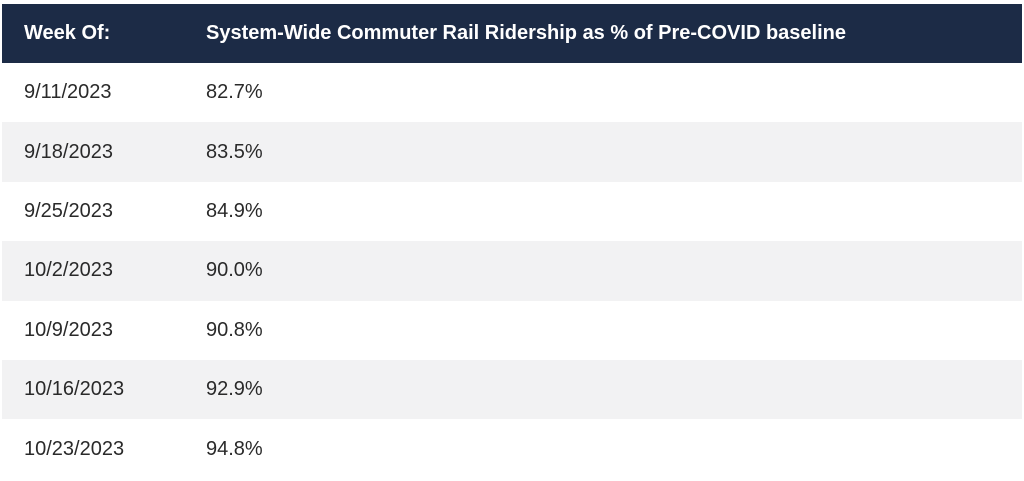 Image resolution: width=1024 pixels, height=481 pixels. What do you see at coordinates (234, 270) in the screenshot?
I see `ridership-cell: 90.0%` at bounding box center [234, 270].